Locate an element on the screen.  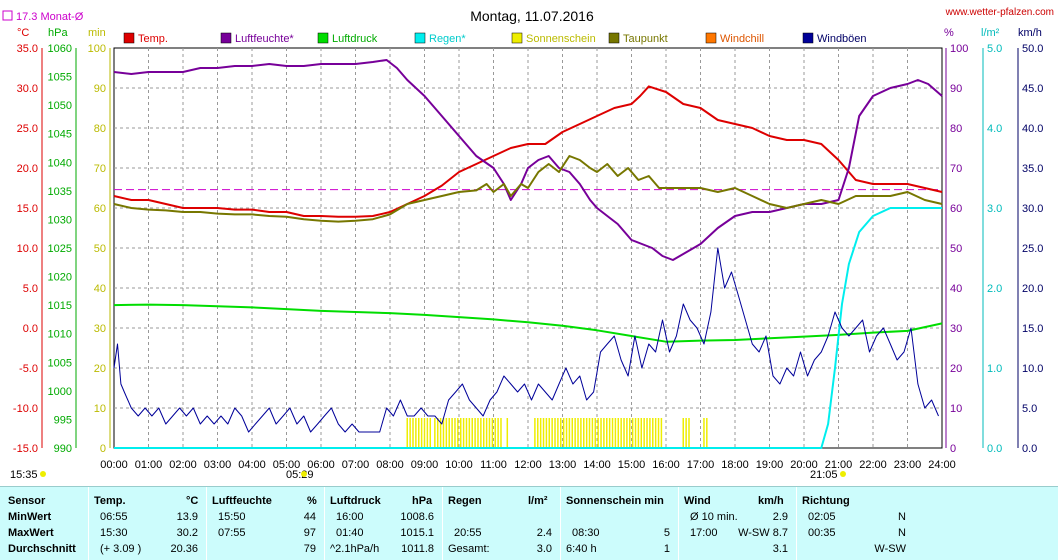
tick-label-press: 1055 is located at coordinates (60, 78).